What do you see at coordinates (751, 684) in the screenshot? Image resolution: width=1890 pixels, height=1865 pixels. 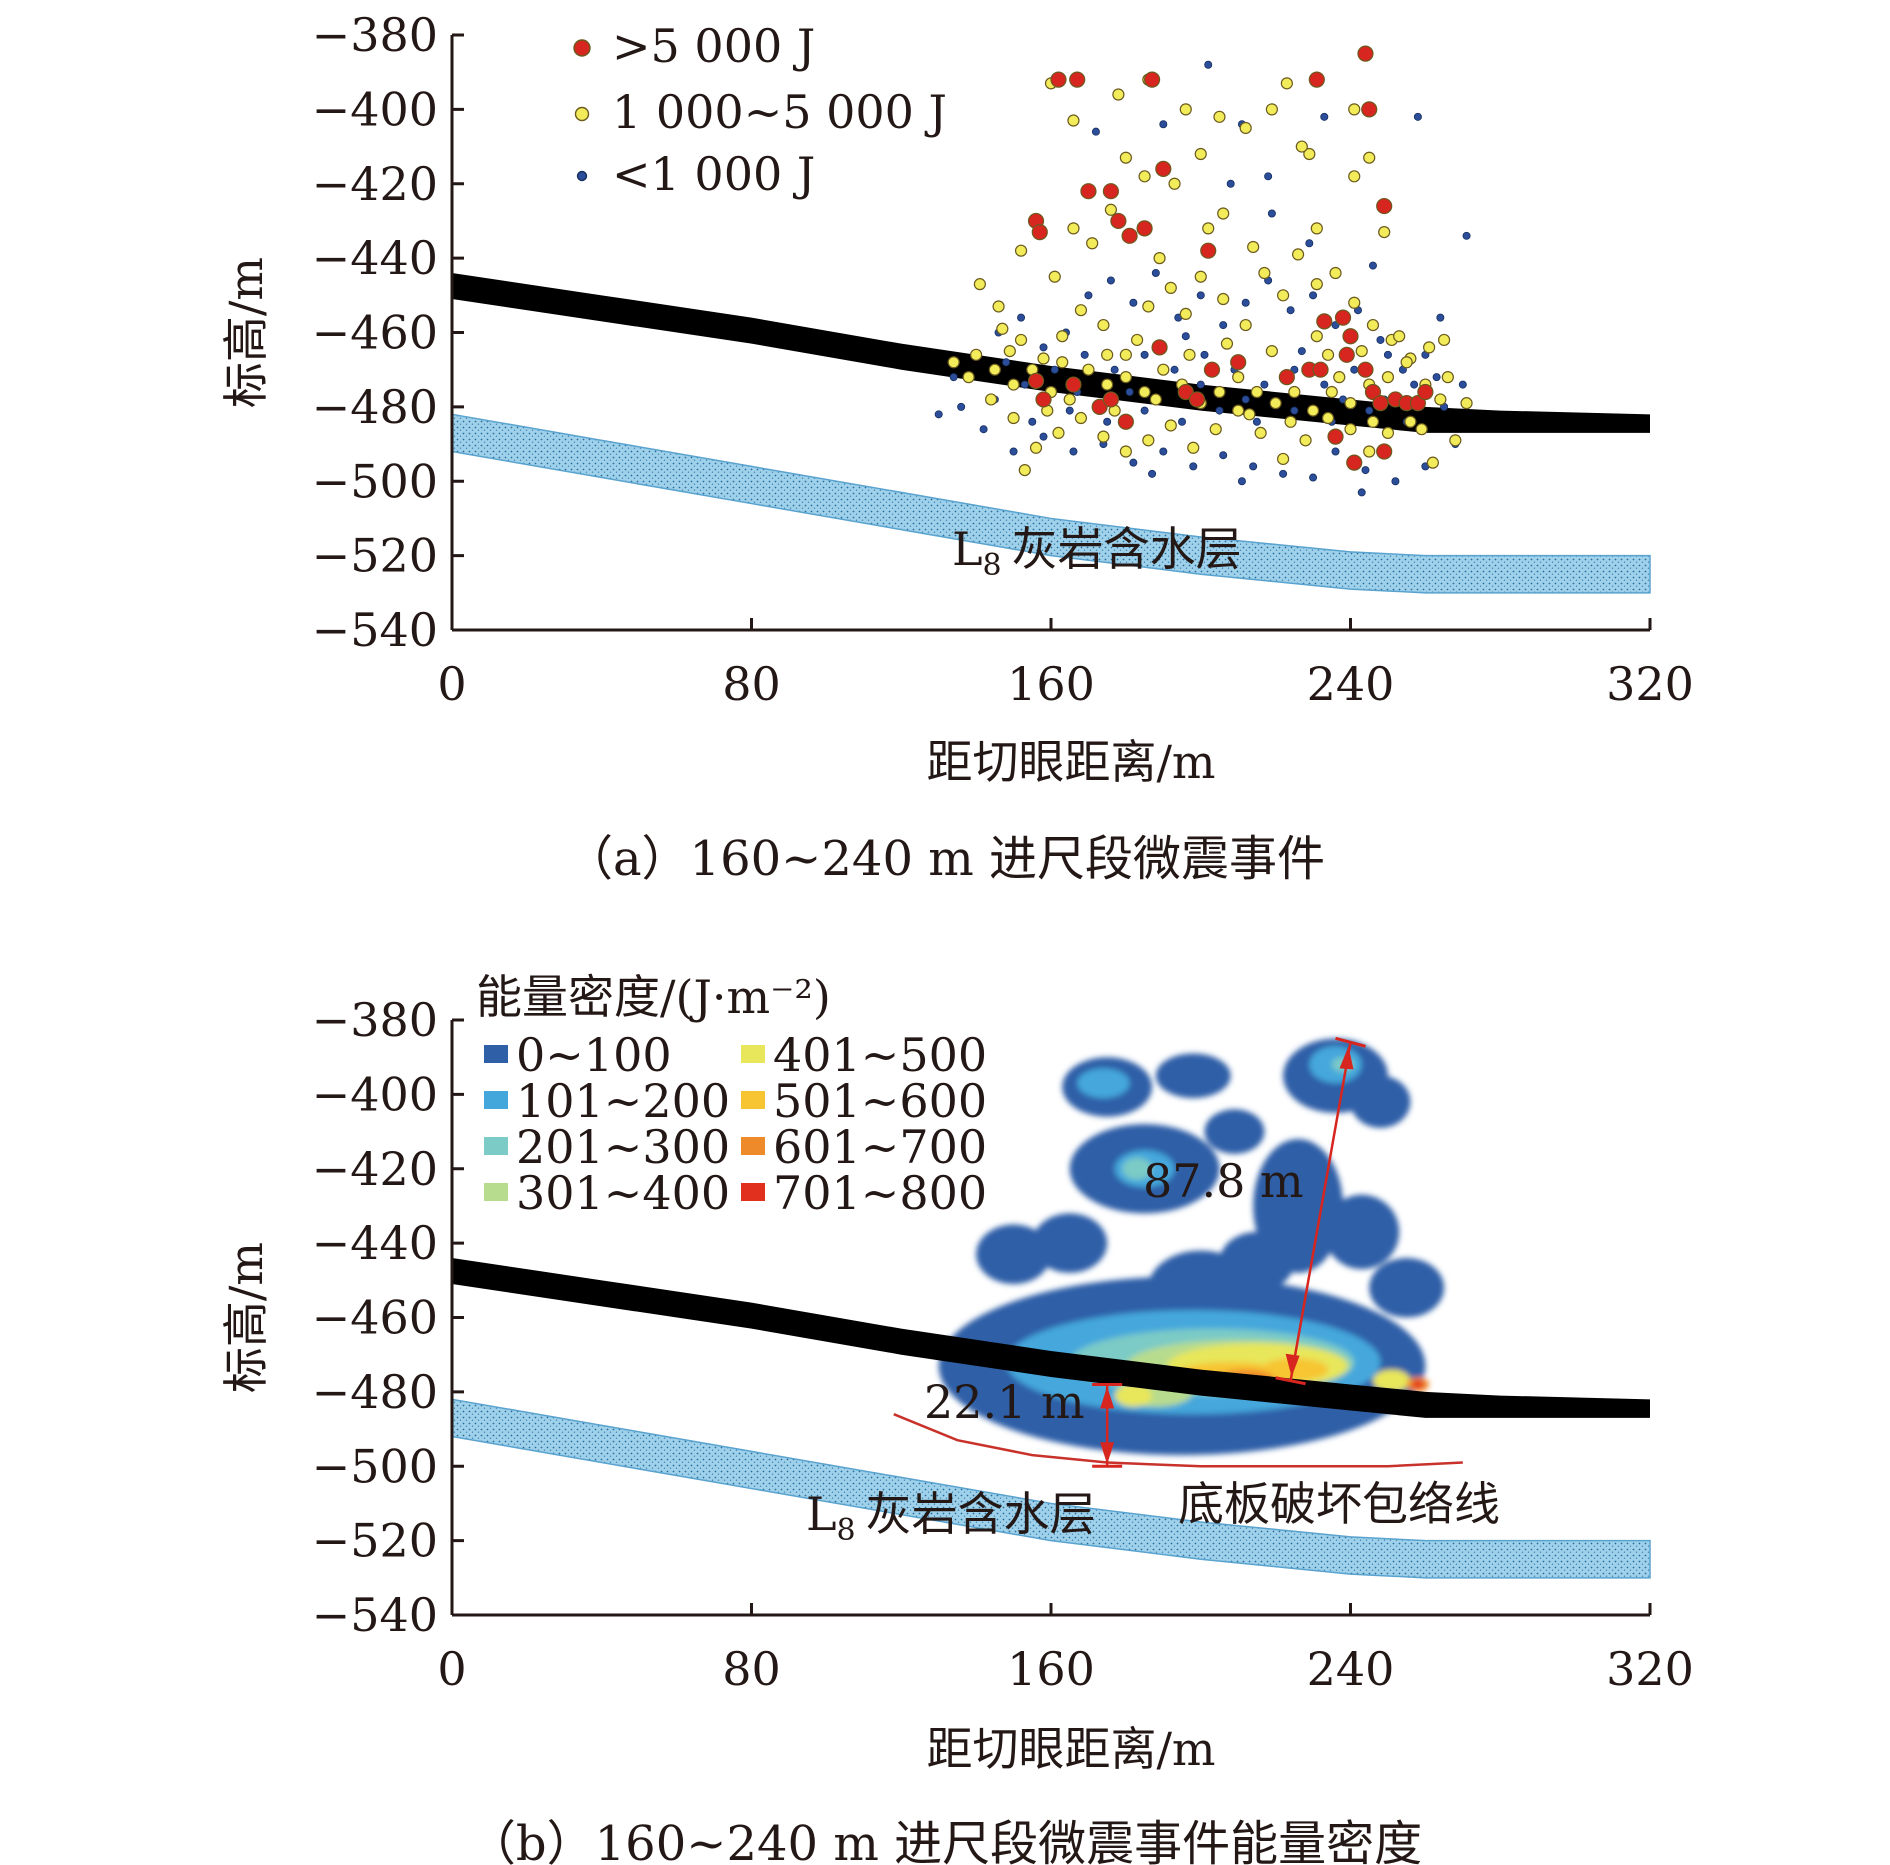 I see `x-tick-label: 80` at bounding box center [751, 684].